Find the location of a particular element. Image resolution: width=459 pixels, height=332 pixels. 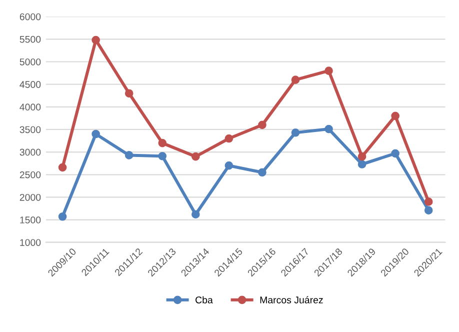

y-tick-label: 3500 is located at coordinates (30, 130).